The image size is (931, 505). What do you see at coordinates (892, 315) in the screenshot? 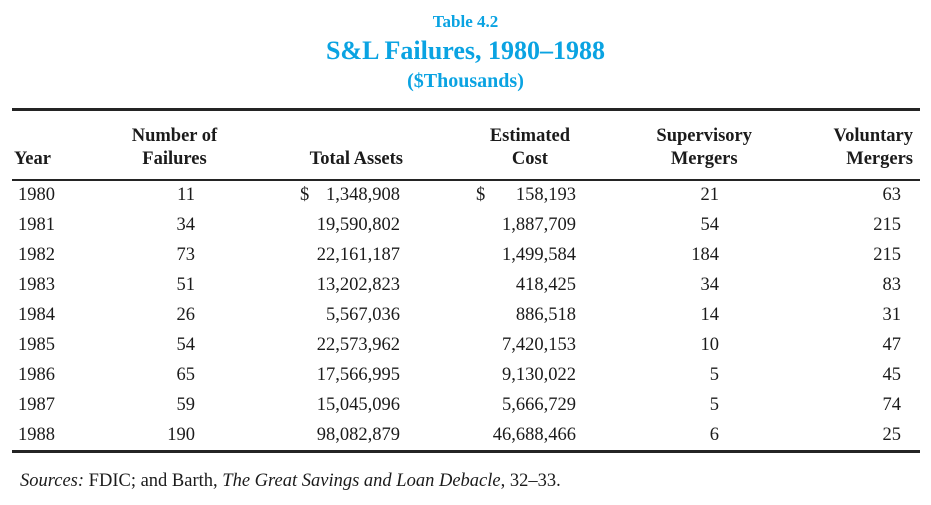
I see `cell-voluntary-mergers: 31` at bounding box center [892, 315].